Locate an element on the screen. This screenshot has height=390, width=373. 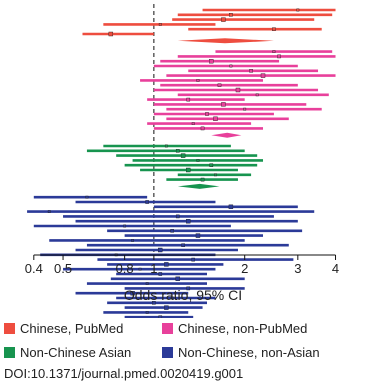
legend-item-non-chinese-non-asian: Non-Chinese, non-Asian is located at coordinates (241, 352).